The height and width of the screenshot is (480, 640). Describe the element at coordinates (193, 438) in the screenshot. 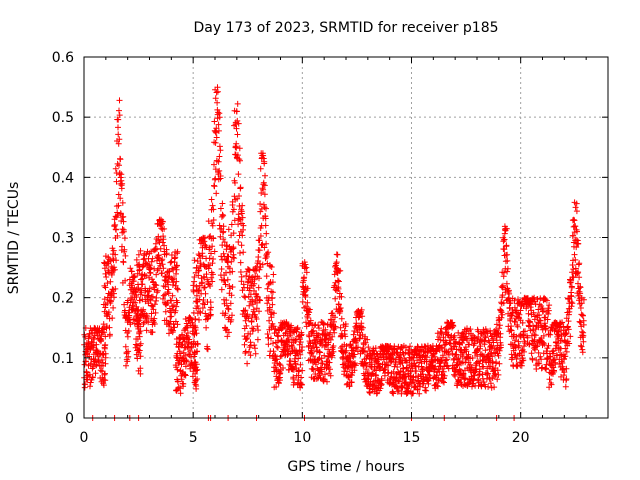

I see `x-tick-label: 5` at that location.